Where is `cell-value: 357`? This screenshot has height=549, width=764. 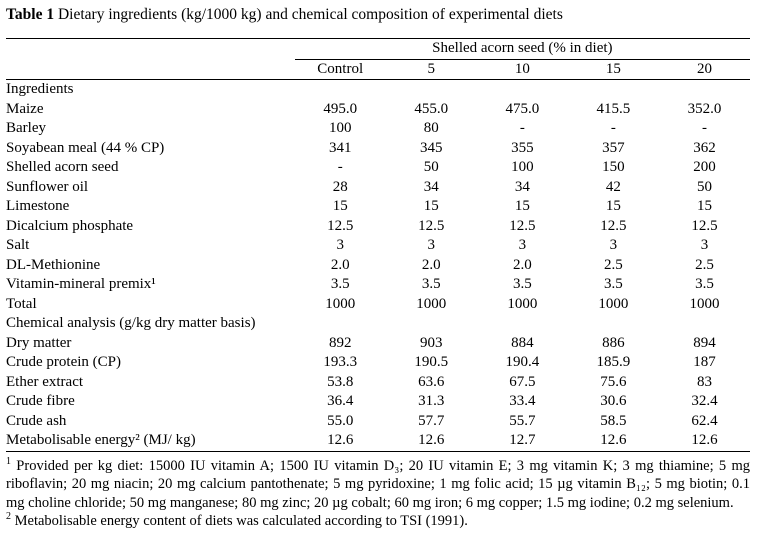 cell-value: 357 is located at coordinates (613, 147).